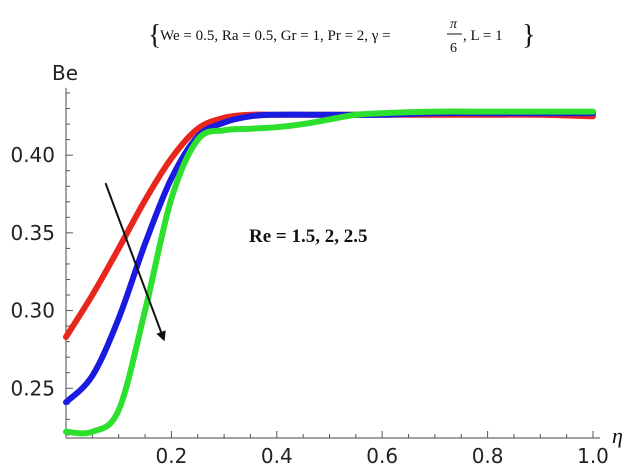 This screenshot has height=470, width=627. What do you see at coordinates (275, 36) in the screenshot?
I see `title-params: We = 0.5, Ra = 0.5, Gr = 1, Pr = 2, γ =` at bounding box center [275, 36].